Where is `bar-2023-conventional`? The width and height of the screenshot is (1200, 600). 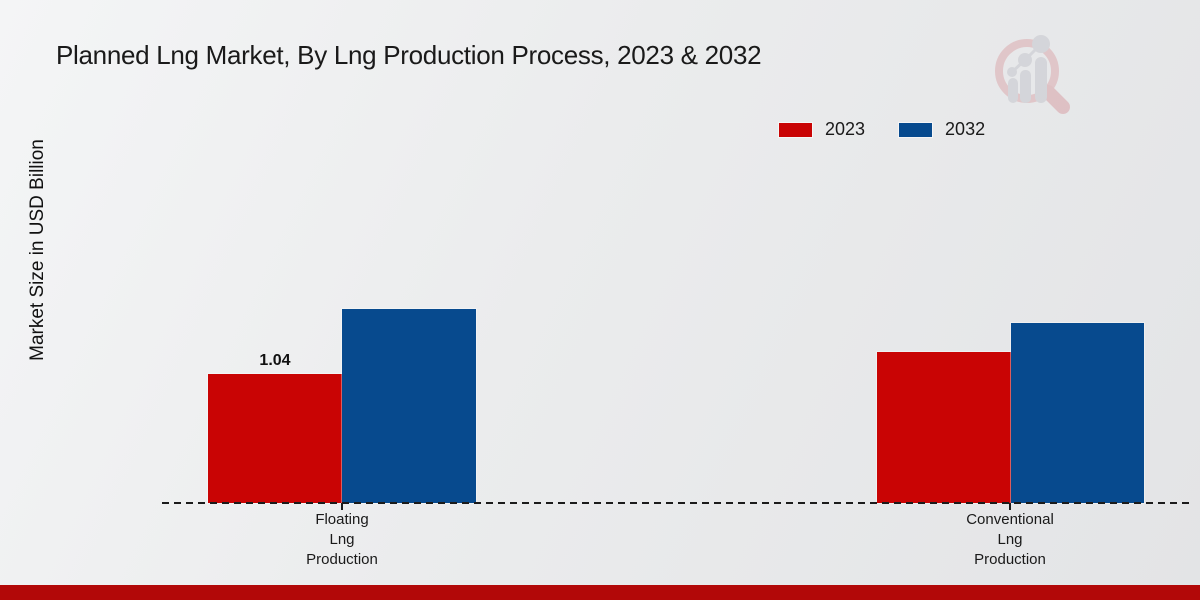 bar-2023-conventional is located at coordinates (944, 427).